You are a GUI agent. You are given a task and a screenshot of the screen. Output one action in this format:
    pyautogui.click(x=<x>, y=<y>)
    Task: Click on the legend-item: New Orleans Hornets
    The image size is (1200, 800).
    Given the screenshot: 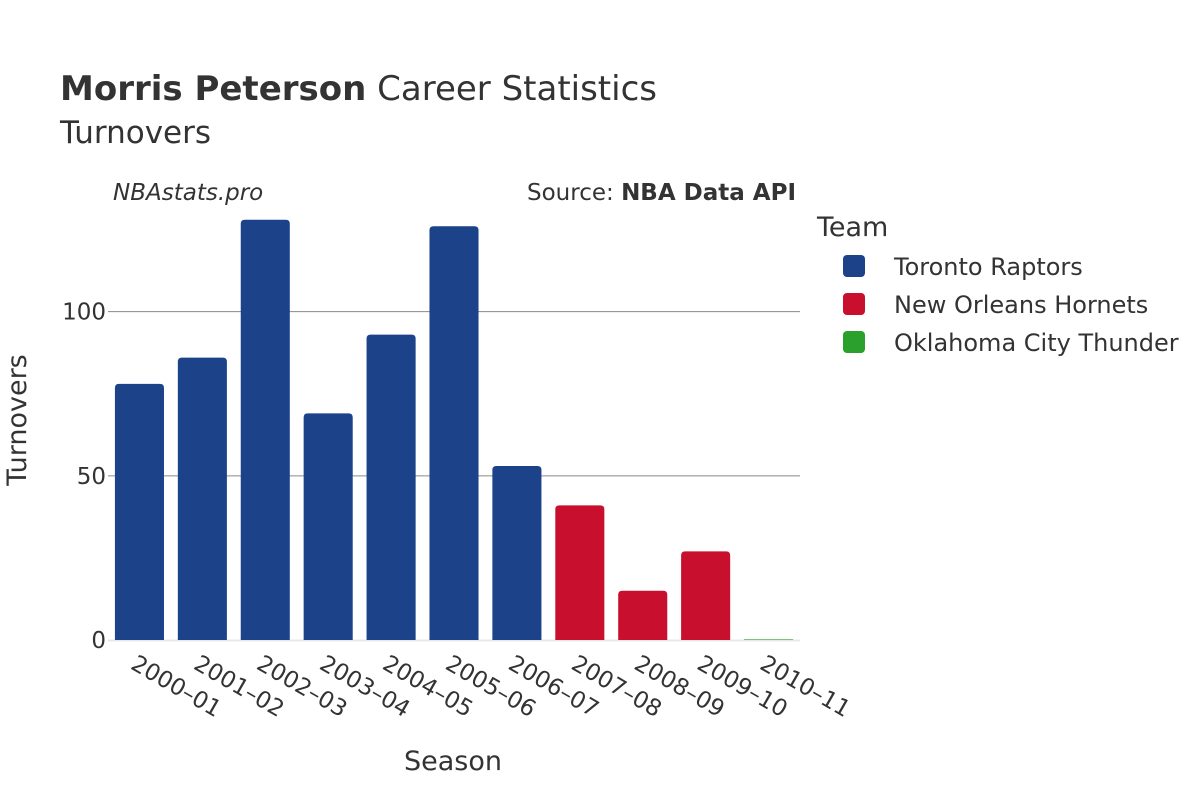 What is the action you would take?
    pyautogui.click(x=995, y=305)
    